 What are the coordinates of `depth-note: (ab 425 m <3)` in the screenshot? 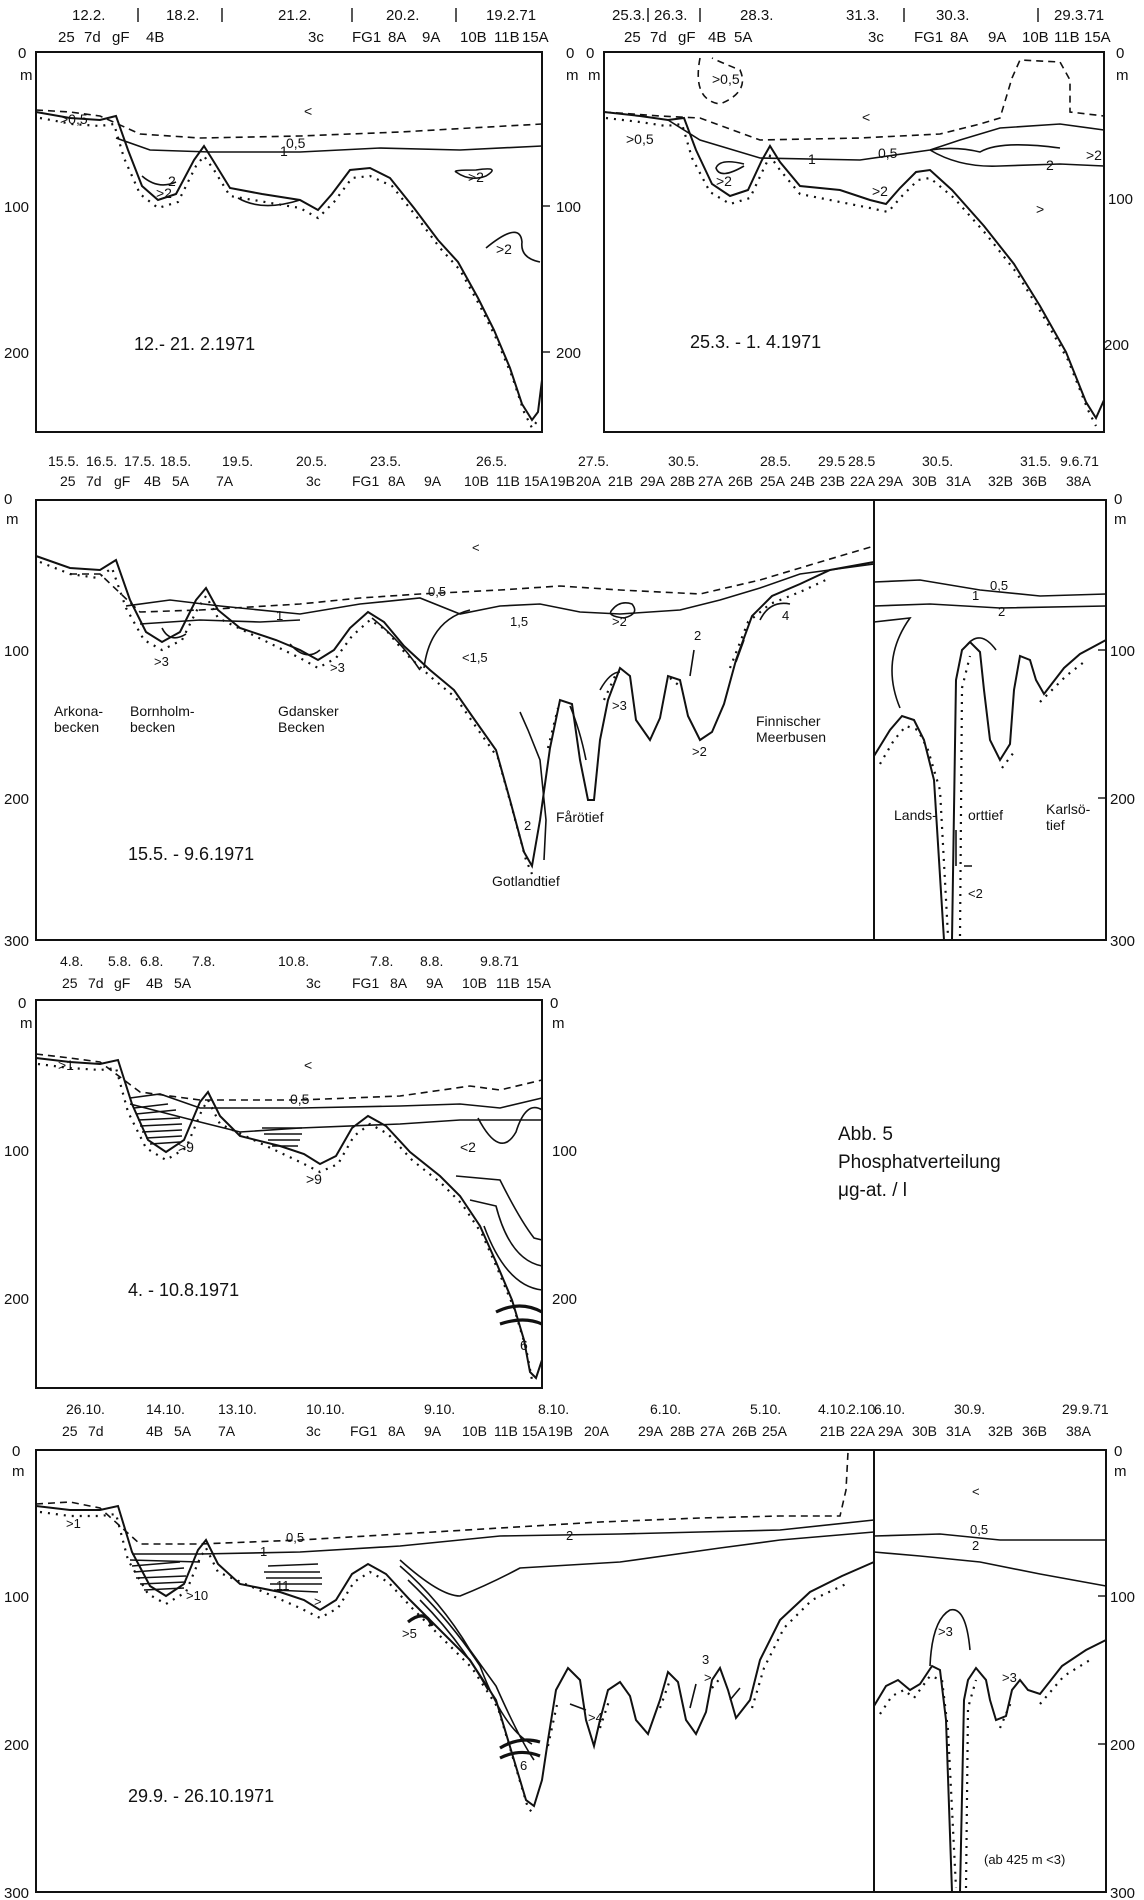 It's located at (1024, 1859).